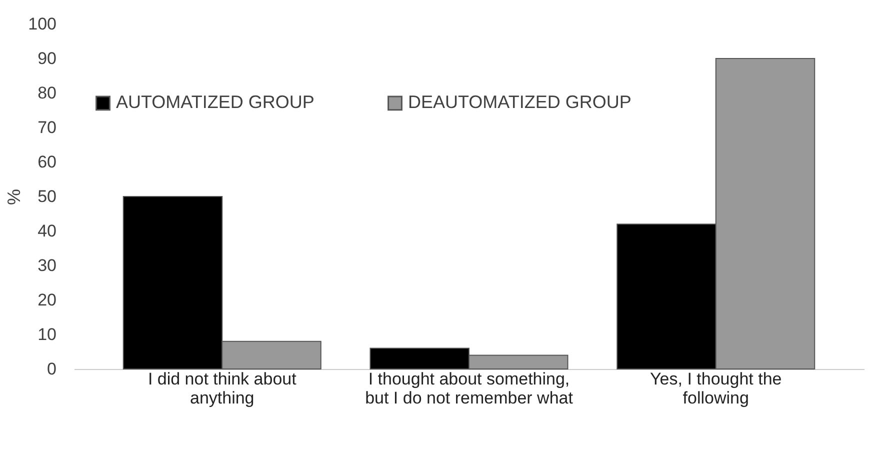 The image size is (896, 450). Describe the element at coordinates (47, 265) in the screenshot. I see `y-tick-label: 30` at that location.